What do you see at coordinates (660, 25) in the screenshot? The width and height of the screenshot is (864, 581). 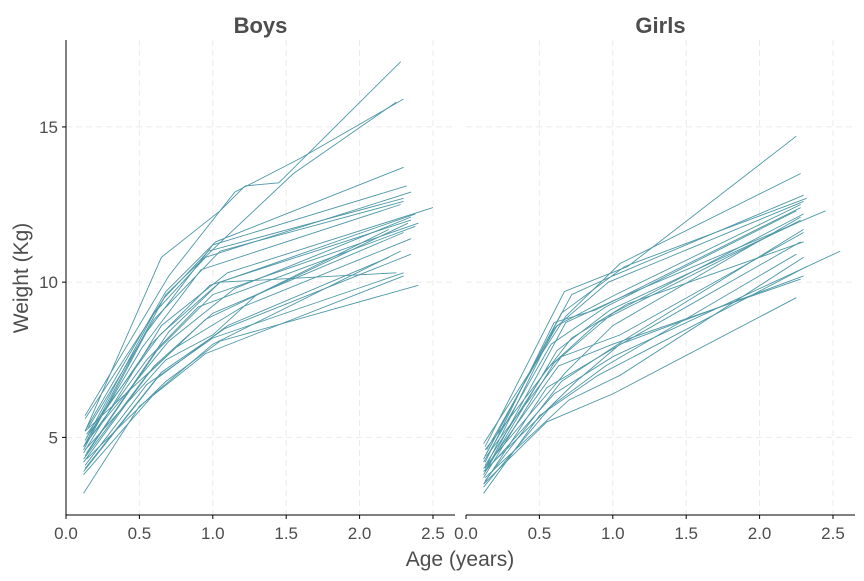 I see `panel-title-girls: Girls` at bounding box center [660, 25].